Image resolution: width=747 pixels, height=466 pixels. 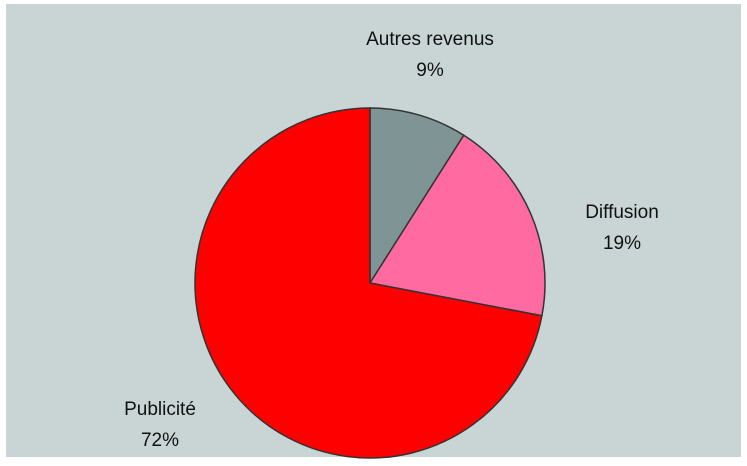 I want to click on slice-value-label: 9%, so click(x=430, y=70).